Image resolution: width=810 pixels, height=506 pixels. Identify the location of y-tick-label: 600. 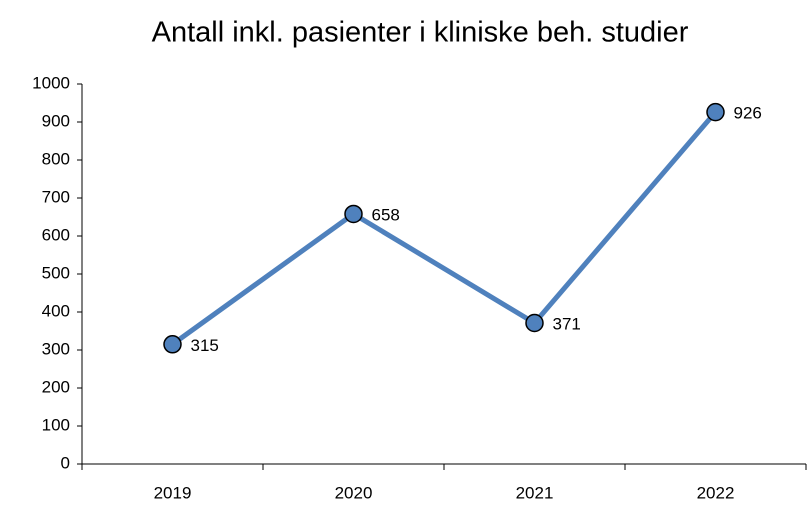
(56, 234).